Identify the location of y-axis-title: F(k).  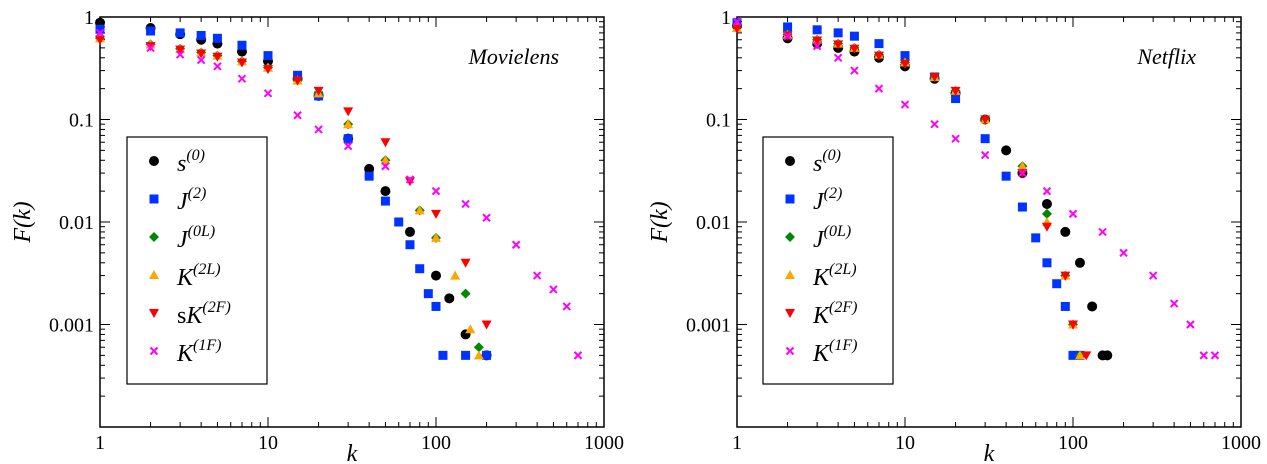
(660, 222).